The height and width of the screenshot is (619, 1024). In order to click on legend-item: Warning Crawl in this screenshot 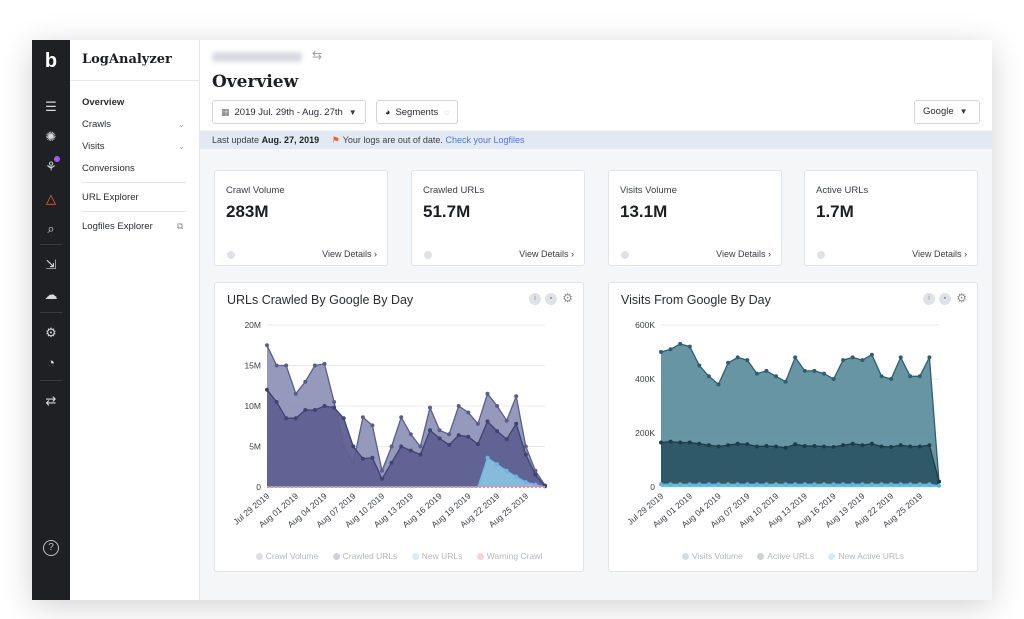, I will do `click(509, 556)`.